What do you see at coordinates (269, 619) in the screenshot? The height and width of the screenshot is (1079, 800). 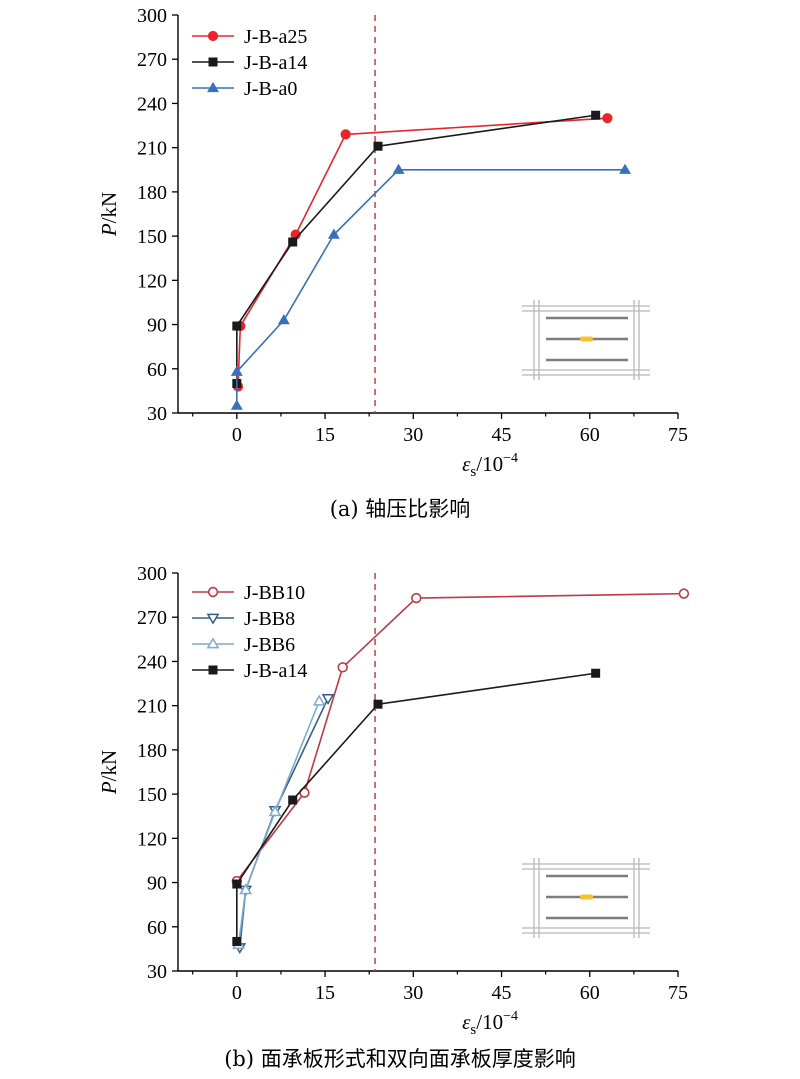 I see `legend-label: J-BB8` at bounding box center [269, 619].